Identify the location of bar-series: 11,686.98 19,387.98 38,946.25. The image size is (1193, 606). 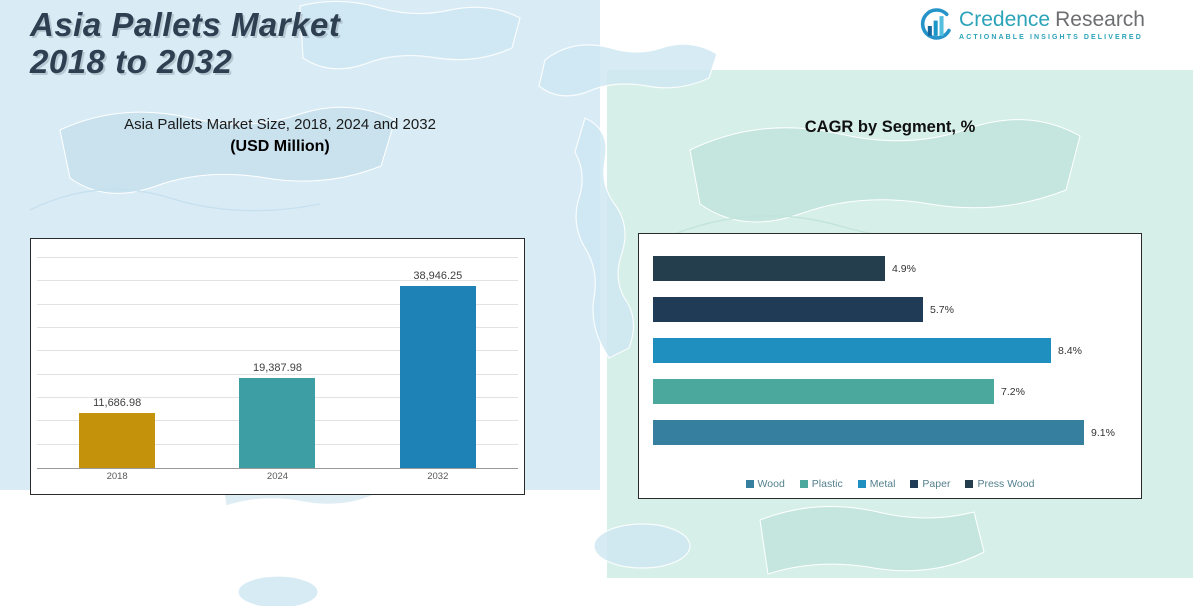
(277, 363).